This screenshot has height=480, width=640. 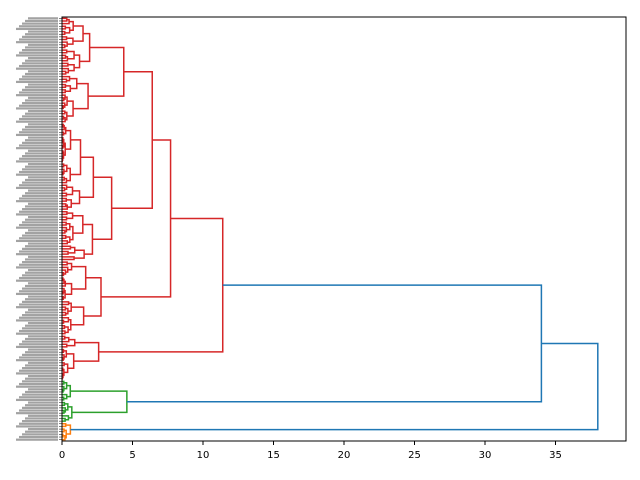 I want to click on leaf-labels, so click(x=39, y=229).